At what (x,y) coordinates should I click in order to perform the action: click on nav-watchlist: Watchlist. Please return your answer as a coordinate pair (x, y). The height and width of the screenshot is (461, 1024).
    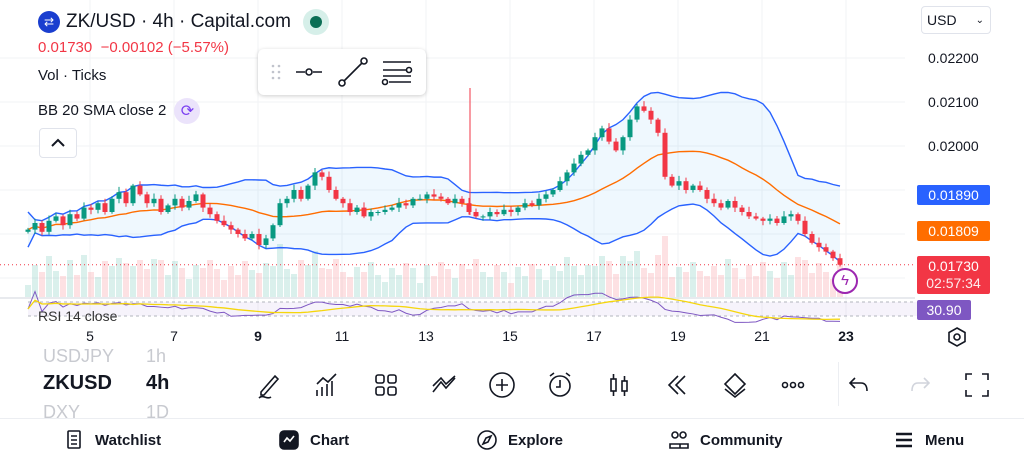
    Looking at the image, I should click on (112, 440).